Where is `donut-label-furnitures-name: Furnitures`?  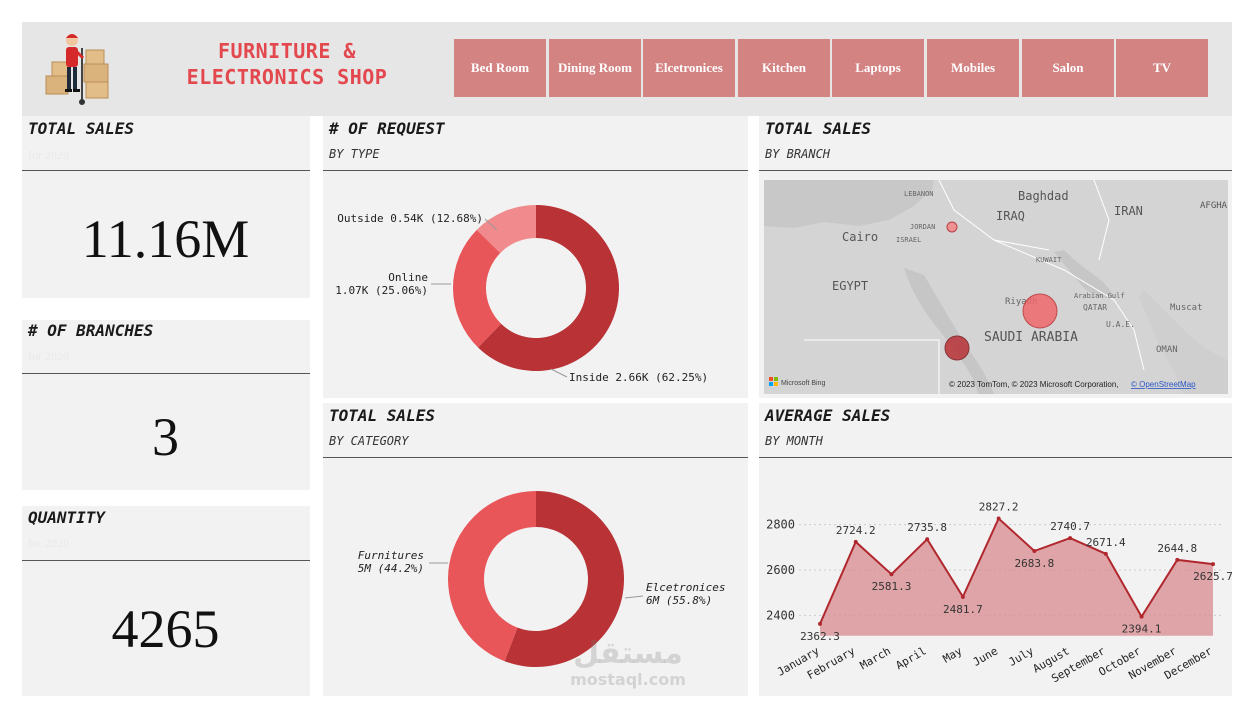 donut-label-furnitures-name: Furnitures is located at coordinates (391, 555).